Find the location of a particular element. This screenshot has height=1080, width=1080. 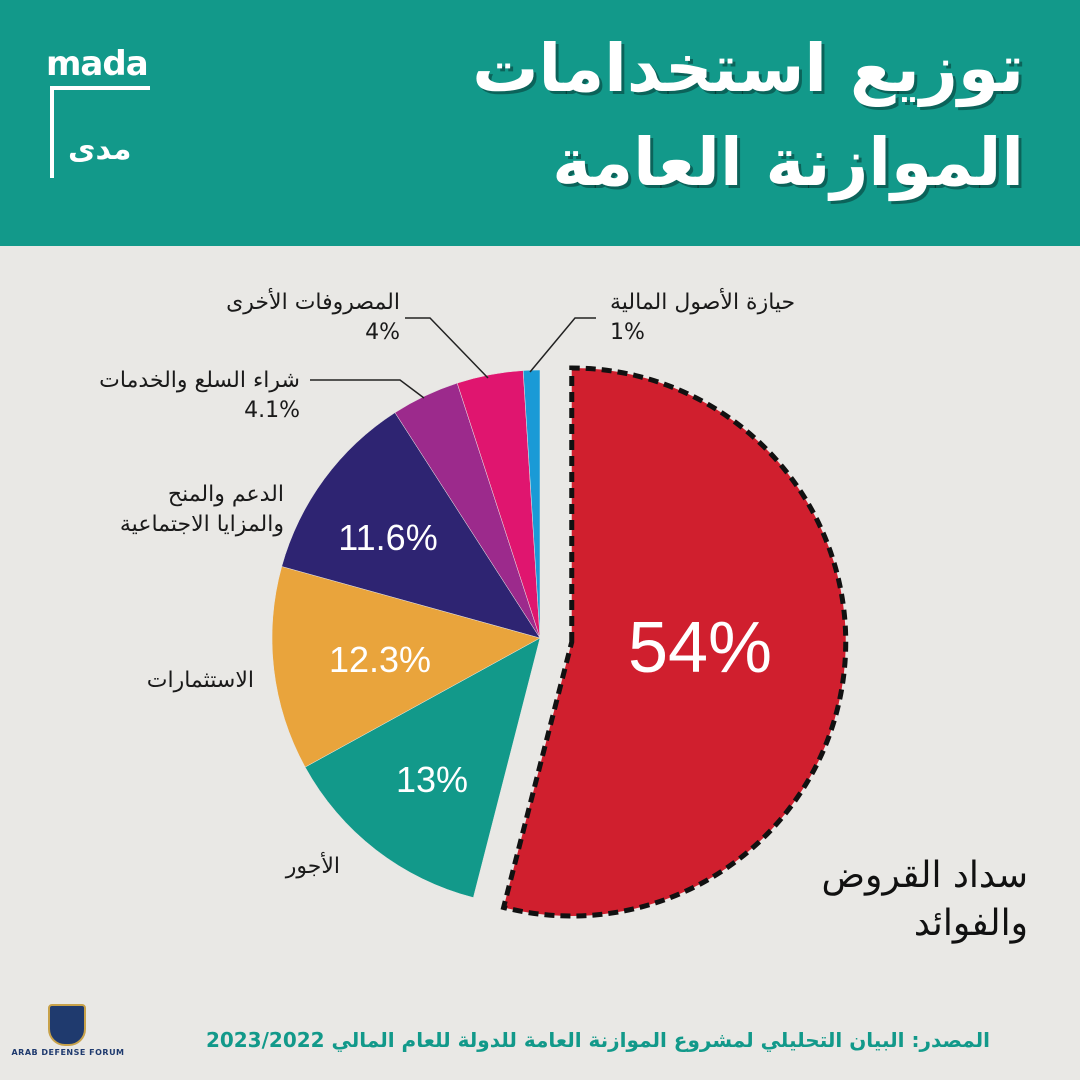

data-label-debt: 54% is located at coordinates (700, 648).